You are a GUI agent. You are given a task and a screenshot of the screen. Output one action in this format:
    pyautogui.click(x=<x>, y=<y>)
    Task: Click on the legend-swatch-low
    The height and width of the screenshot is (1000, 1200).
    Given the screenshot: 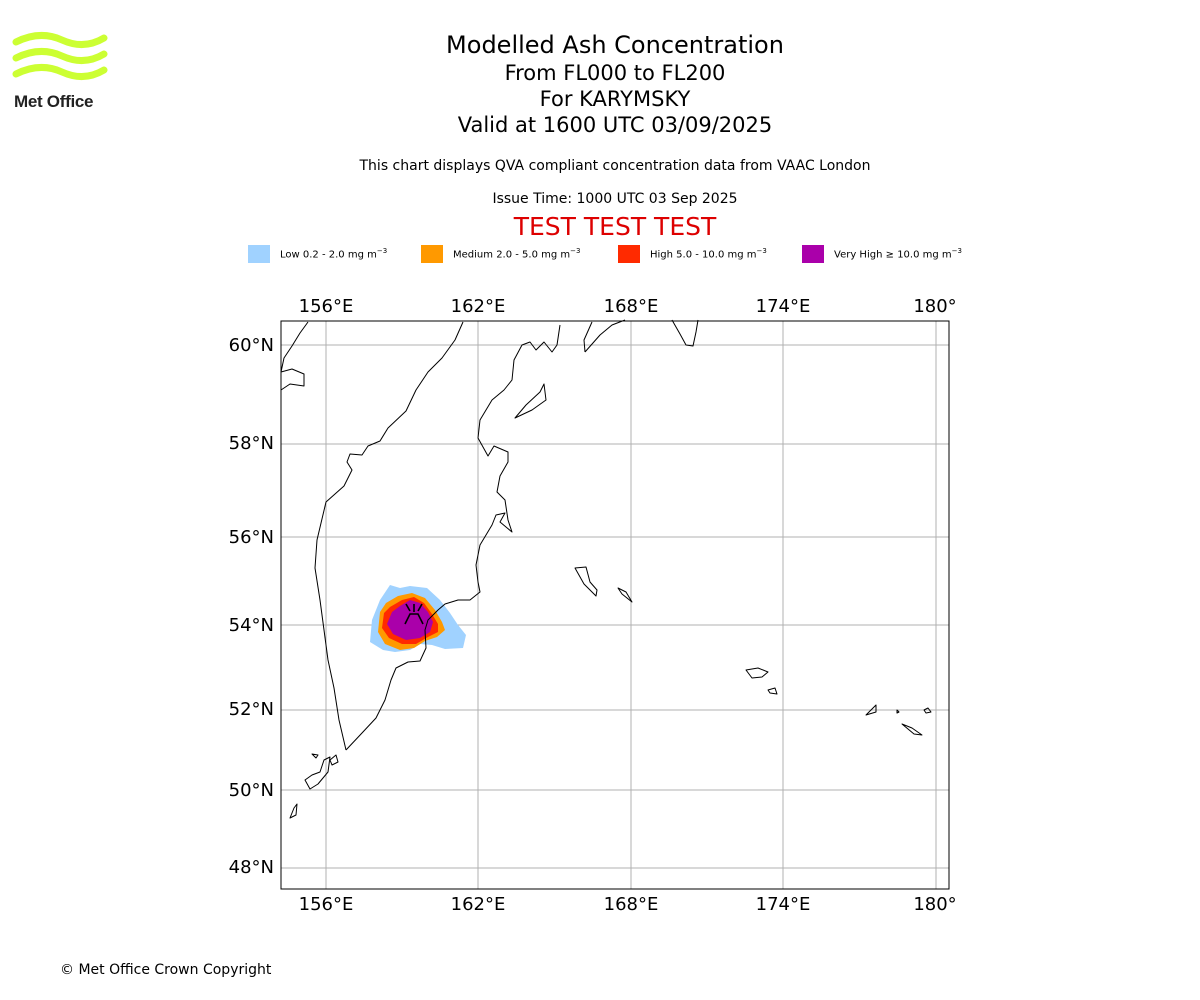 What is the action you would take?
    pyautogui.click(x=259, y=254)
    